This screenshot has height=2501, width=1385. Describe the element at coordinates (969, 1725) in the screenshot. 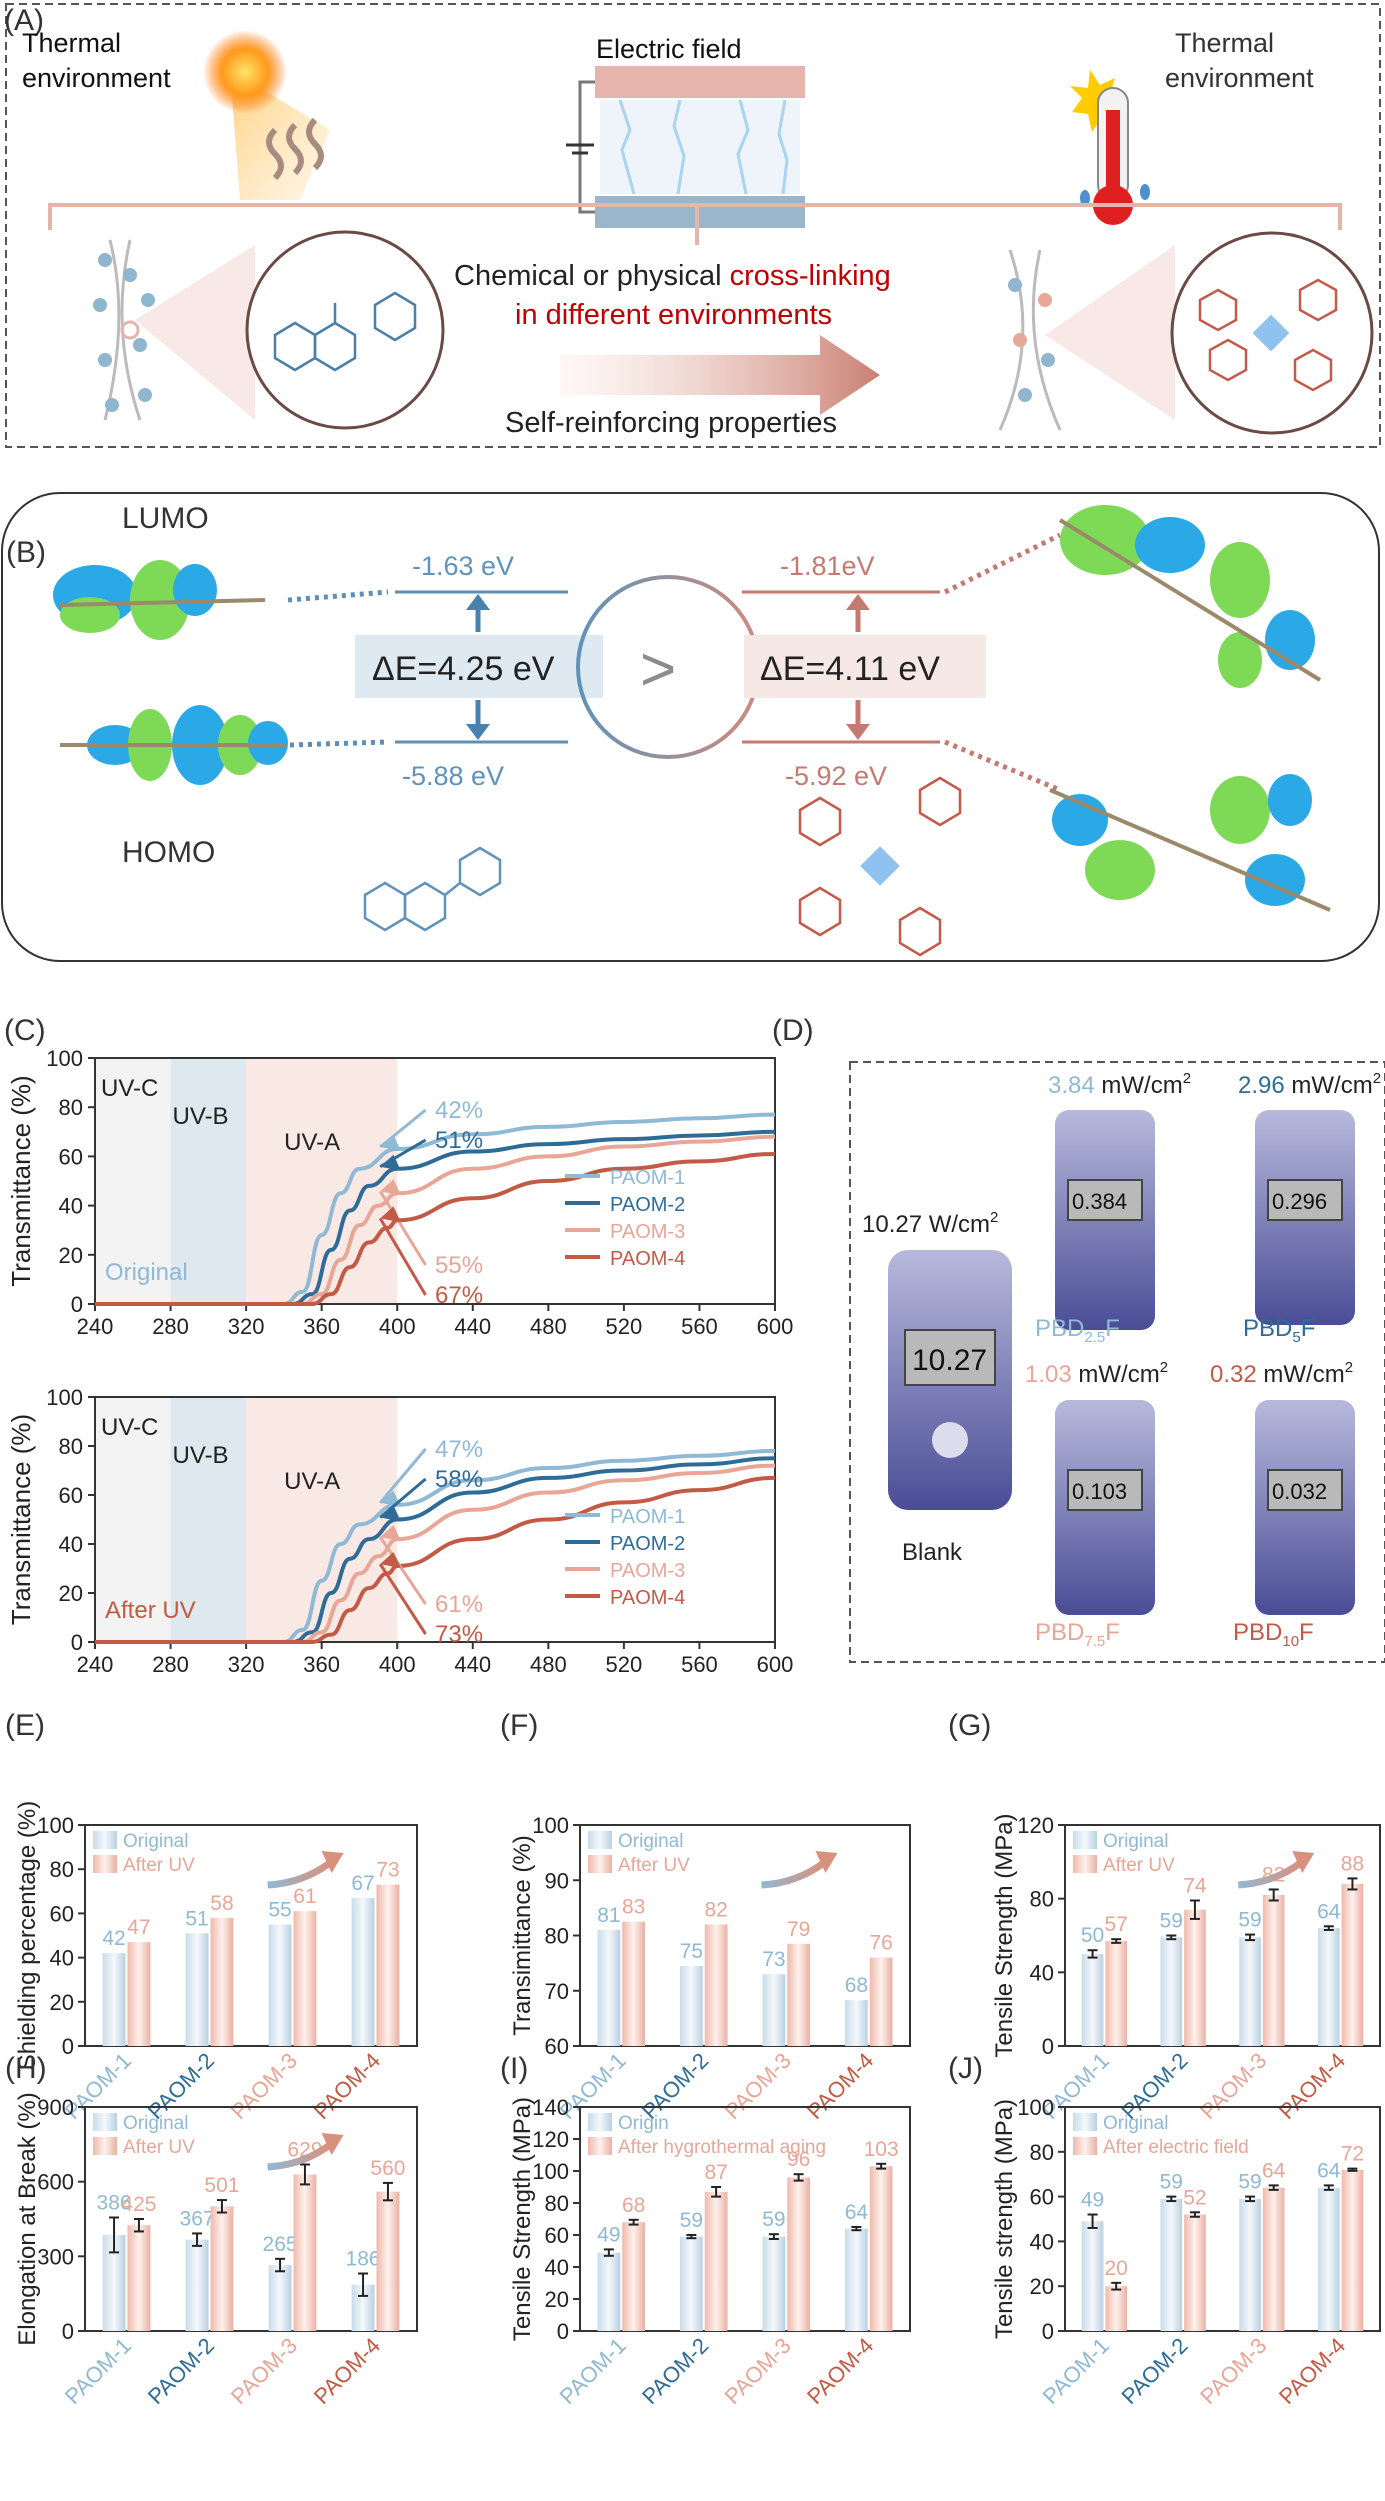

I see `panel-label: (G)` at that location.